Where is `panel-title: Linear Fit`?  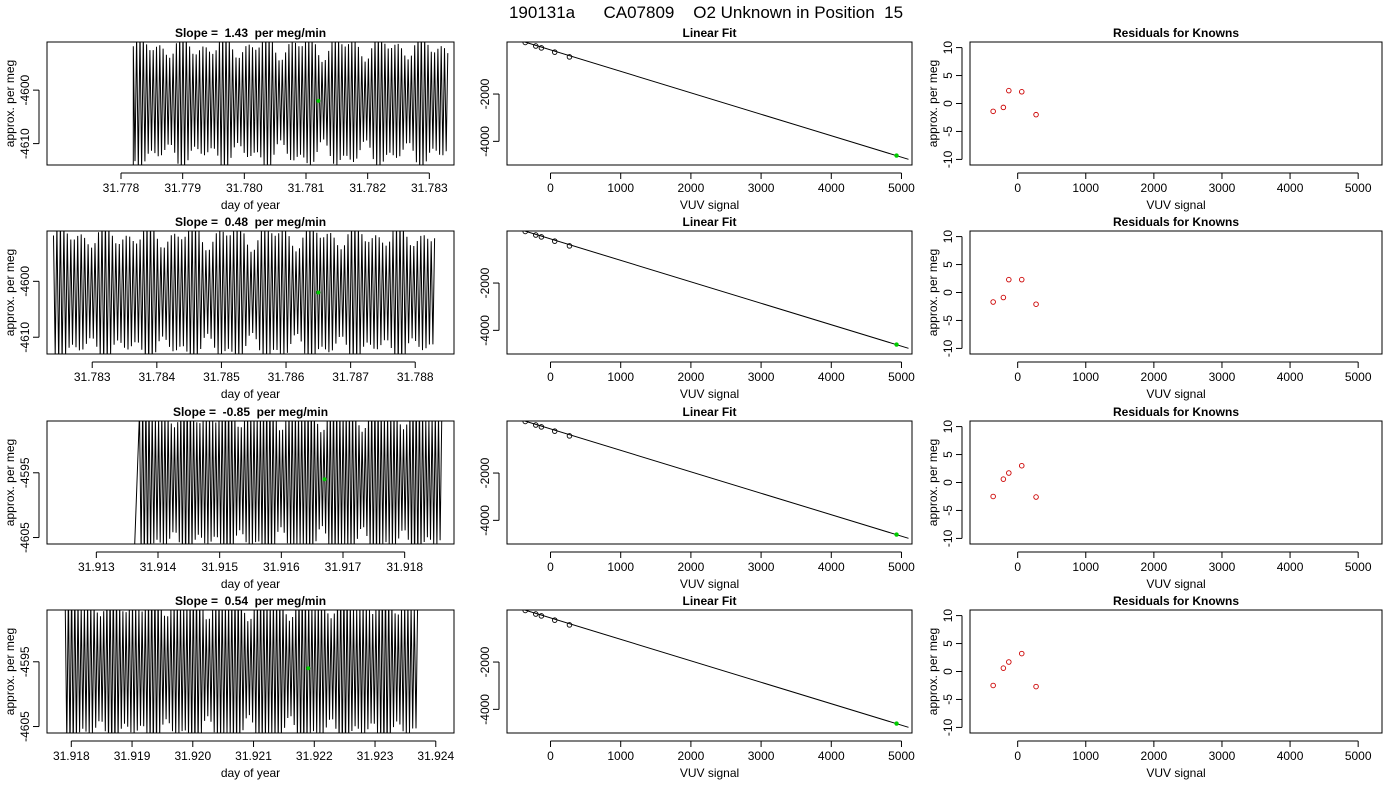
panel-title: Linear Fit is located at coordinates (709, 601).